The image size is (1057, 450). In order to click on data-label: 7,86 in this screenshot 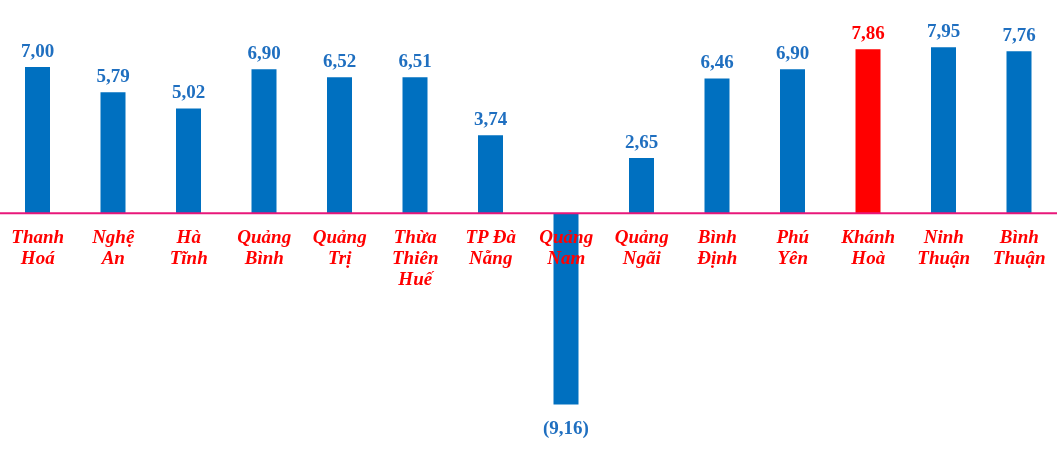, I will do `click(868, 33)`.